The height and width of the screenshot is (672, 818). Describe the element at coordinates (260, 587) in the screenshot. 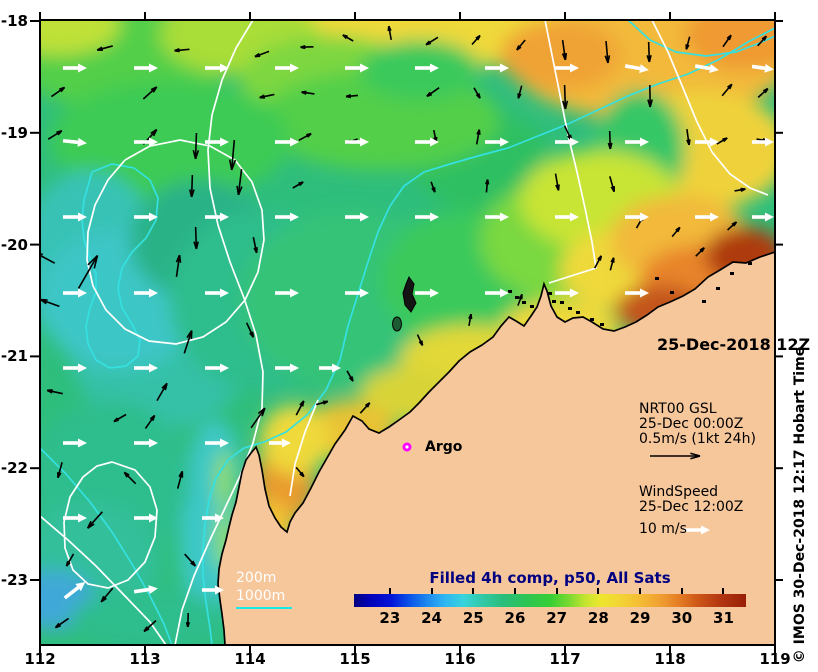

I see `isobath-legend: 200m 1000m` at that location.